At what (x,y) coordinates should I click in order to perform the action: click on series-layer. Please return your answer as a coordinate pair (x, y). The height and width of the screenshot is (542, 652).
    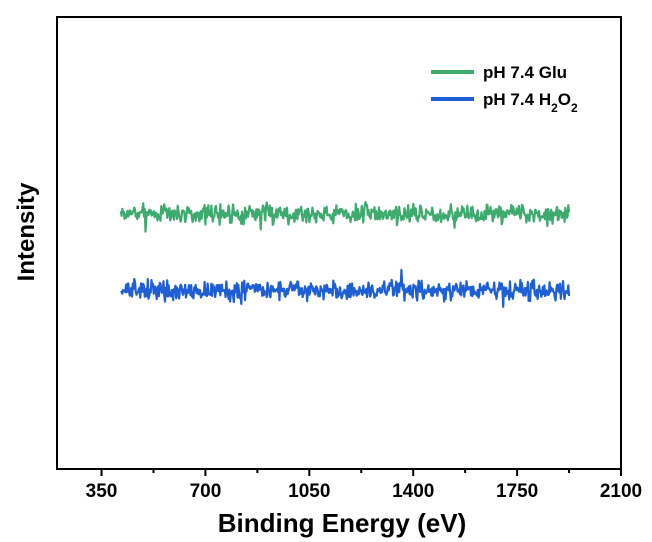
    Looking at the image, I should click on (345, 254).